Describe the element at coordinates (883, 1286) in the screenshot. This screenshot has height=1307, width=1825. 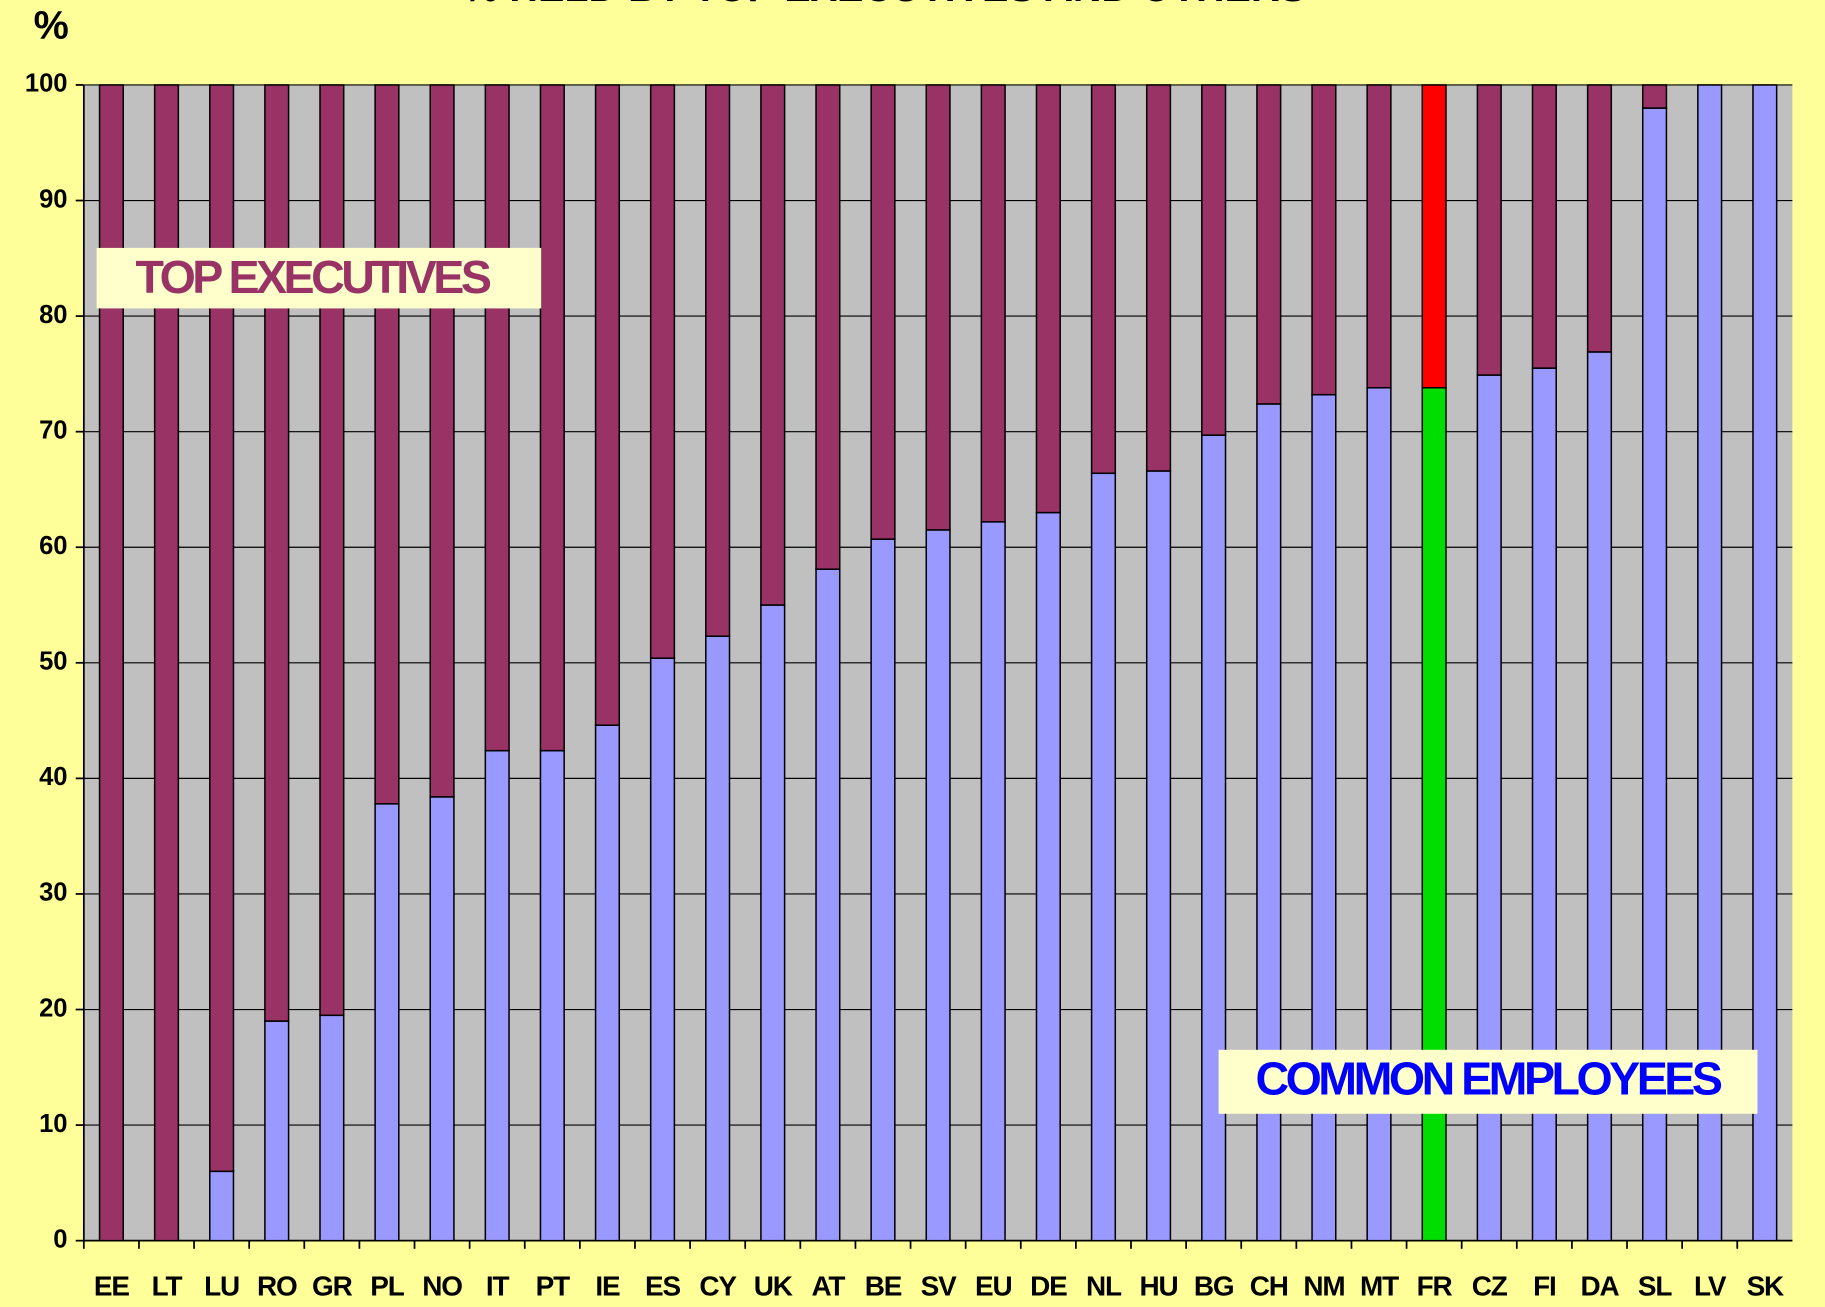
I see `x-tick-label: BE` at that location.